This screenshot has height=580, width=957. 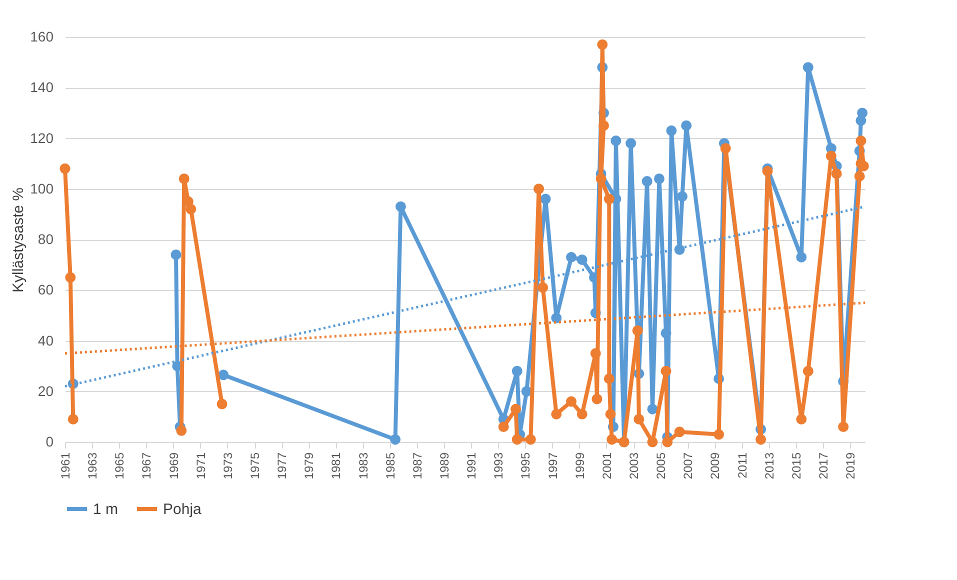 What do you see at coordinates (634, 466) in the screenshot?
I see `x-tick-label: 2003` at bounding box center [634, 466].